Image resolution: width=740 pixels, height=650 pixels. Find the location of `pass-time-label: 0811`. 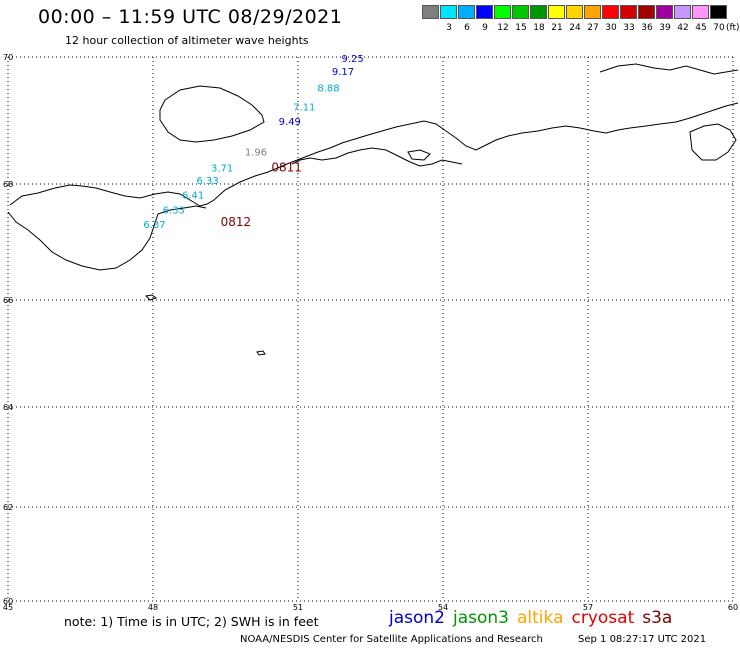

pass-time-label: 0811 is located at coordinates (286, 167).